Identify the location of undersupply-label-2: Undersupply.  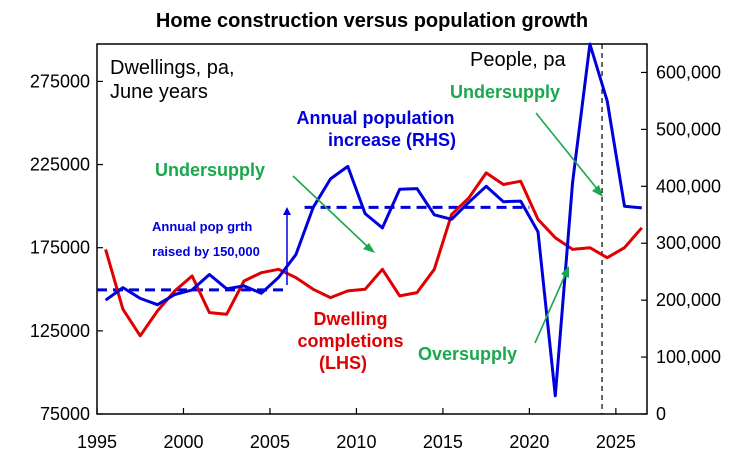
(505, 92).